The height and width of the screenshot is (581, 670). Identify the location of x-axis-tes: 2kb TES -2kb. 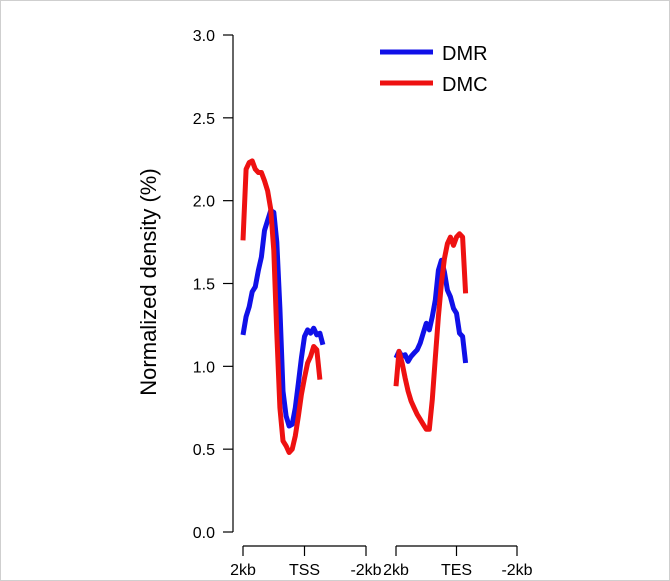
(458, 562).